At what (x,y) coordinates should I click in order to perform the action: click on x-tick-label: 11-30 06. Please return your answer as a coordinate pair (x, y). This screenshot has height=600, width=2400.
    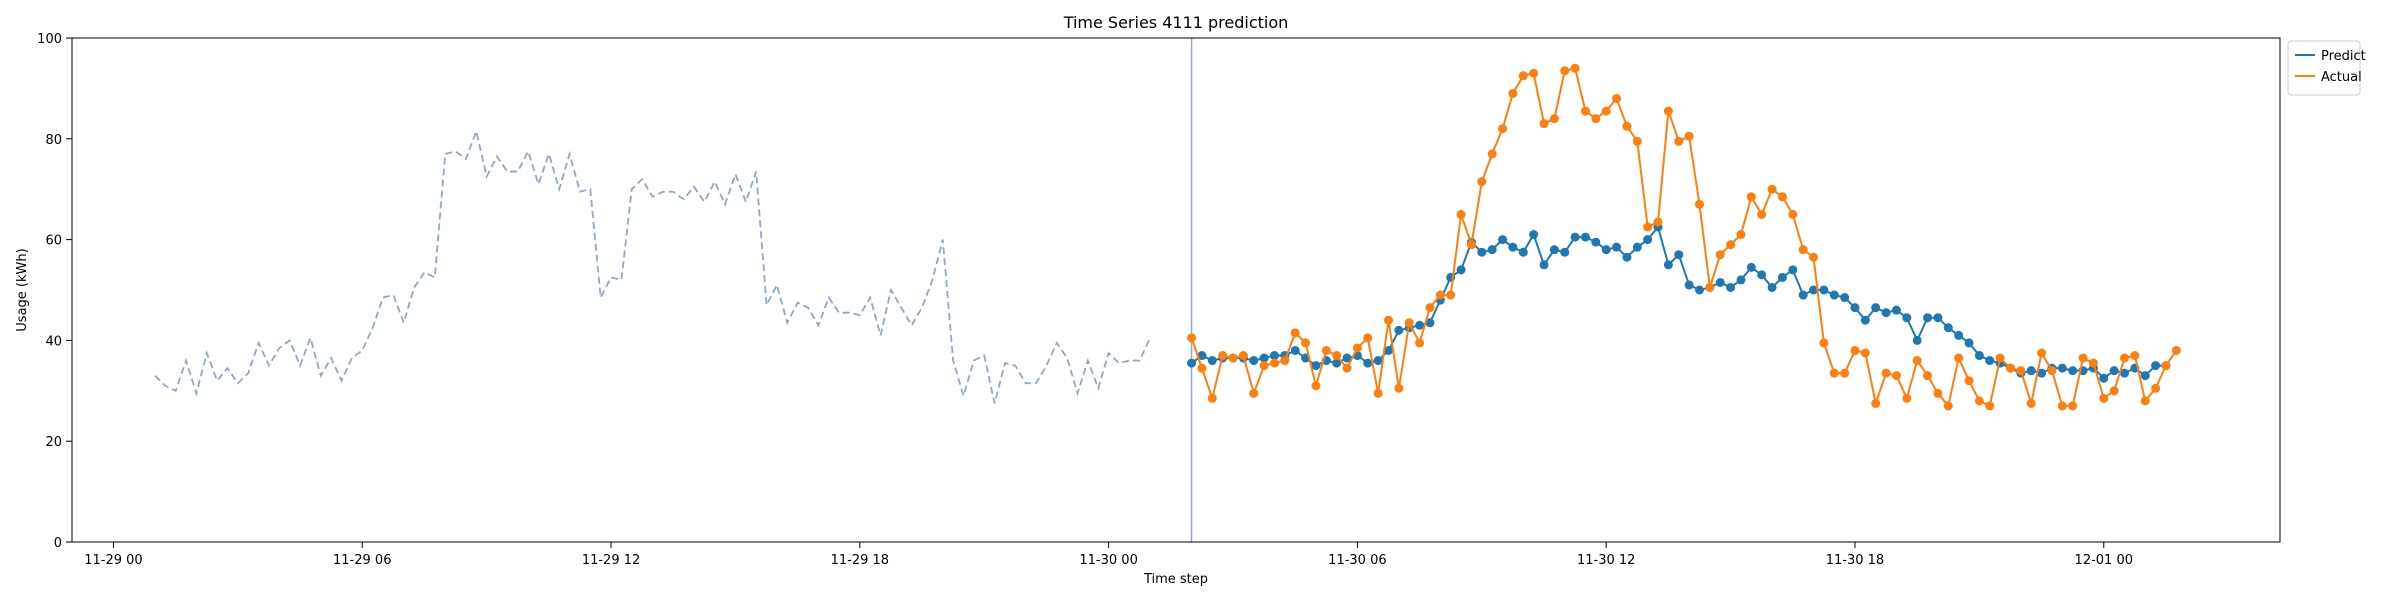
    Looking at the image, I should click on (1357, 560).